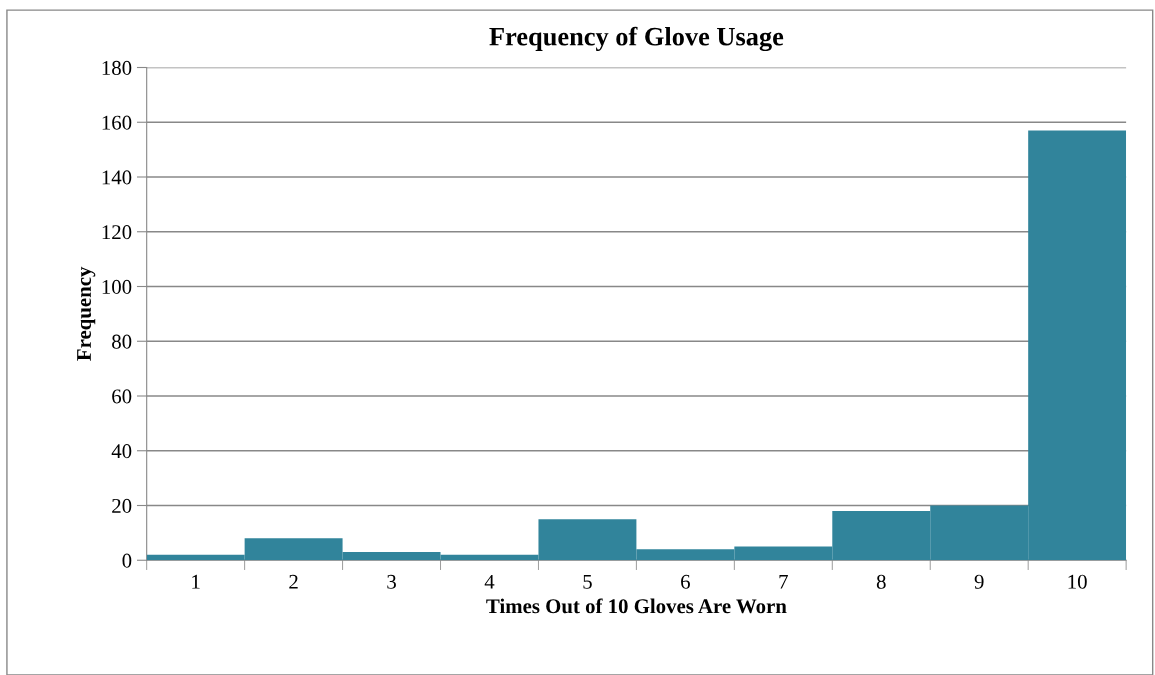 Image resolution: width=1155 pixels, height=675 pixels. I want to click on y-tick-label: 120, so click(117, 232).